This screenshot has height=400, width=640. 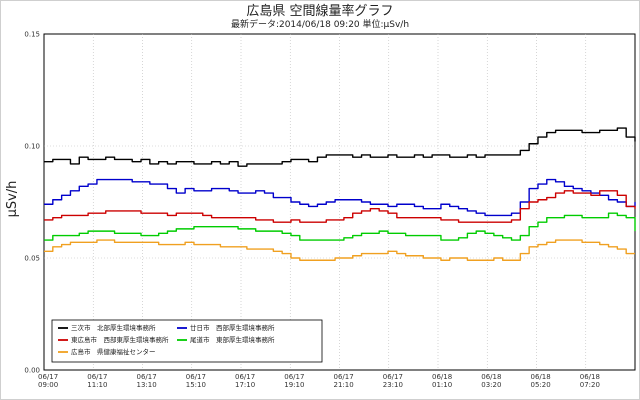 I want to click on x-tick-time: 19:10, so click(x=294, y=385).